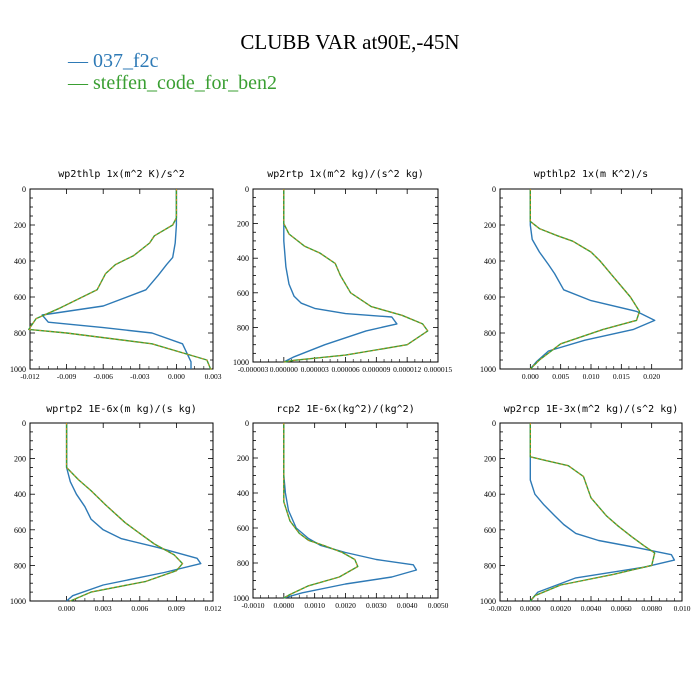  What do you see at coordinates (252, 605) in the screenshot?
I see `x-tick-label: -0.0010` at bounding box center [252, 605].